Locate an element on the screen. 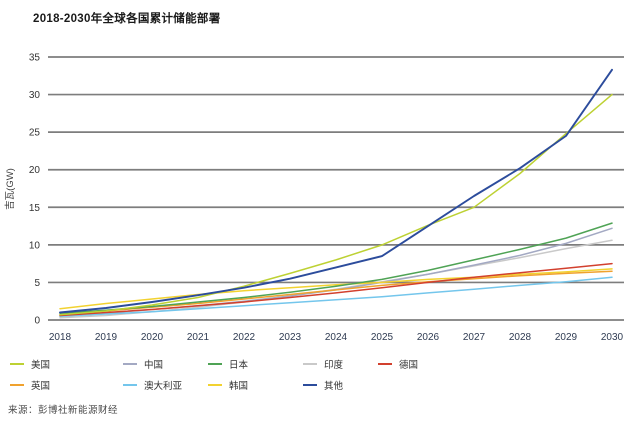 This screenshot has height=423, width=640. legend-dash-china is located at coordinates (130, 364).